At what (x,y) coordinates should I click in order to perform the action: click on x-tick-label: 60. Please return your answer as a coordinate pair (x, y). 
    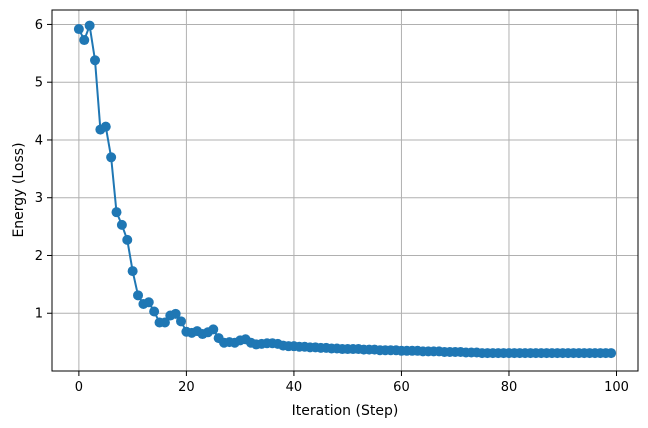
    Looking at the image, I should click on (401, 387).